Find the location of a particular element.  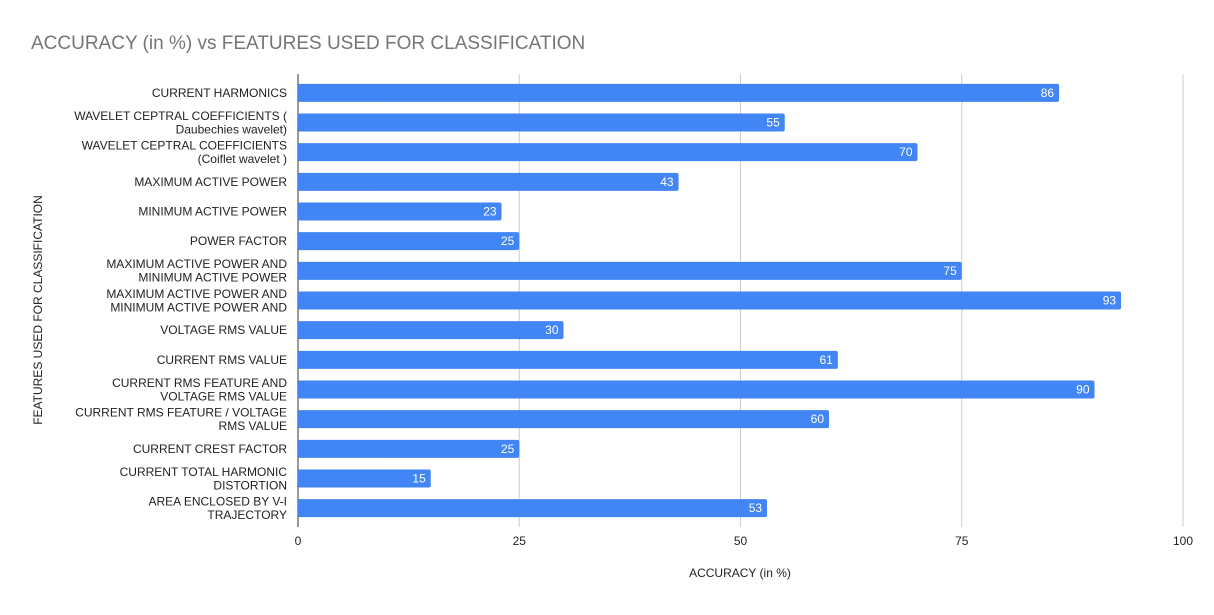

category-label: CURRENT CREST FACTOR is located at coordinates (210, 449).